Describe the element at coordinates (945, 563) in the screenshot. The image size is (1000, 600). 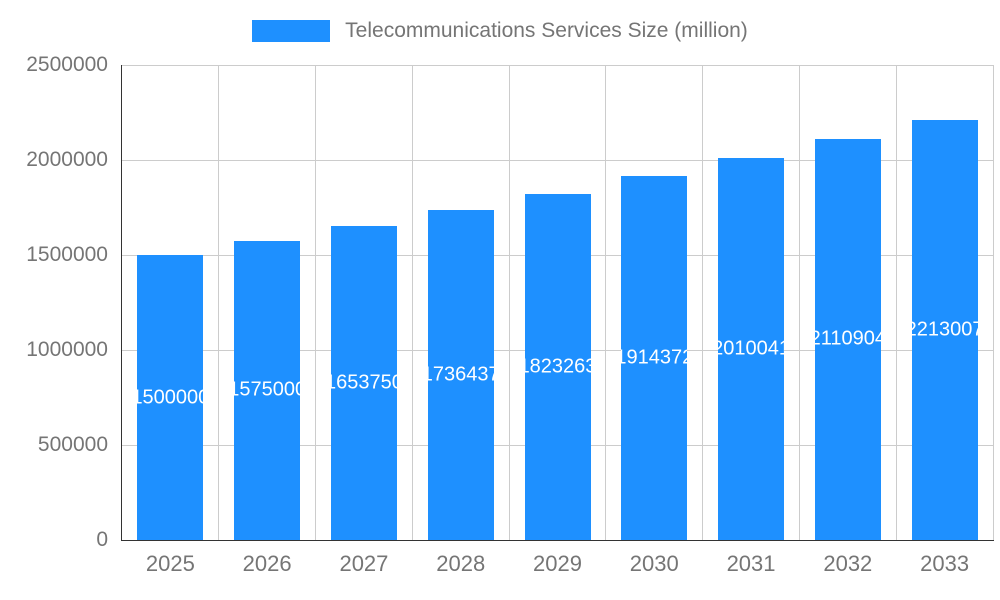
I see `x-tick-label: 2033` at that location.